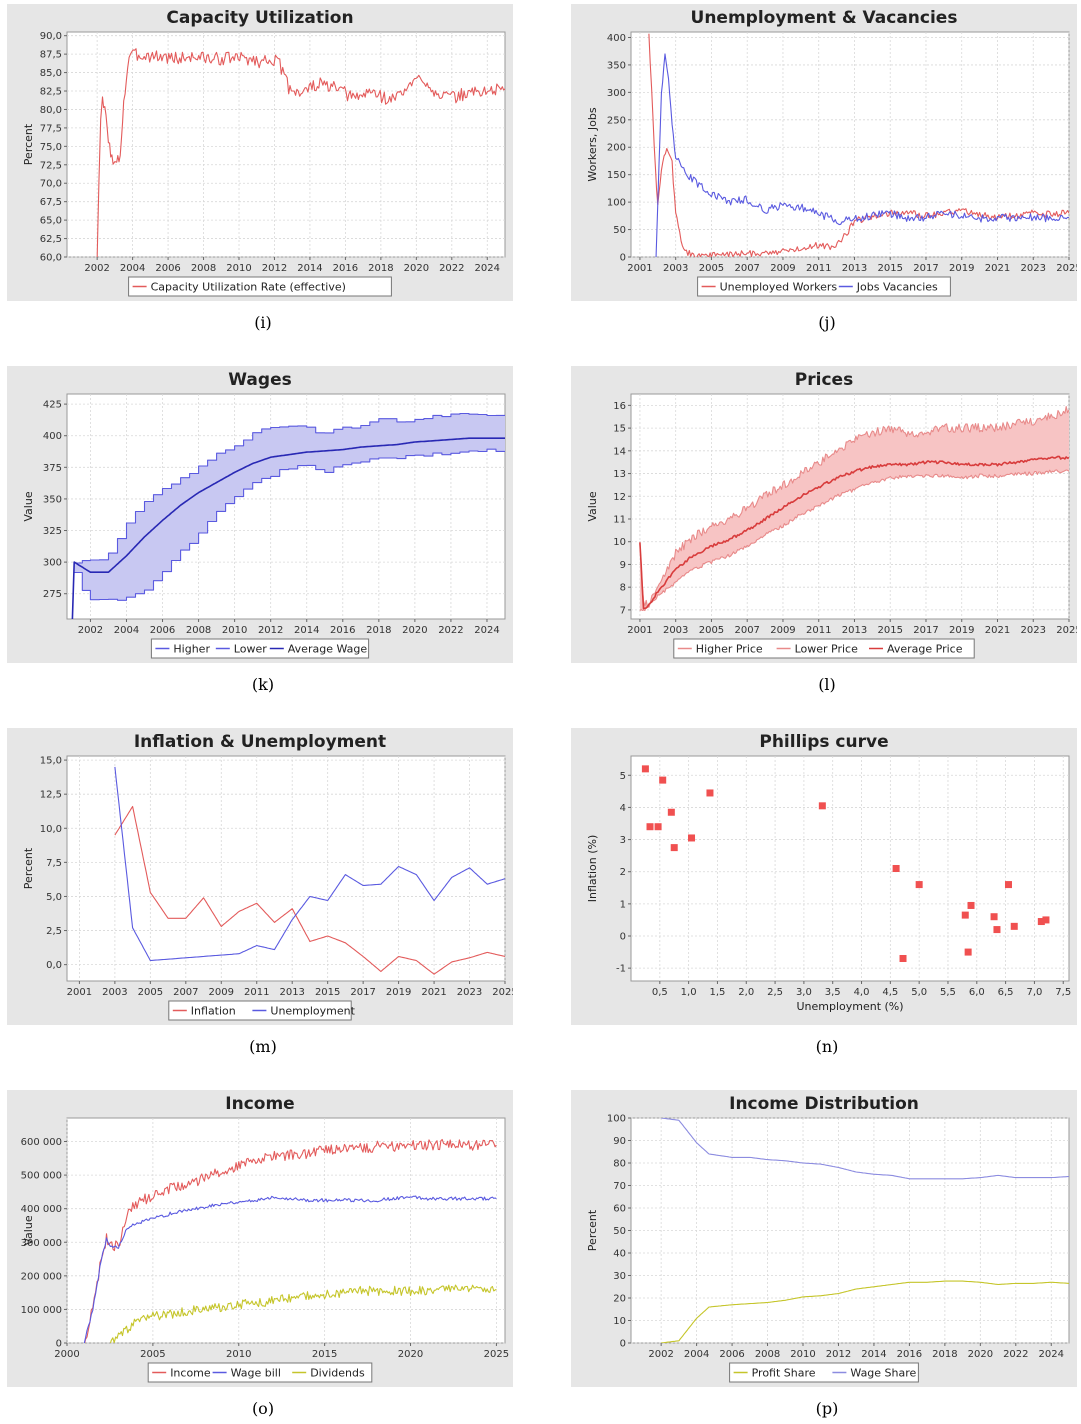  I want to click on x-tick-label: 5,0, so click(919, 992).